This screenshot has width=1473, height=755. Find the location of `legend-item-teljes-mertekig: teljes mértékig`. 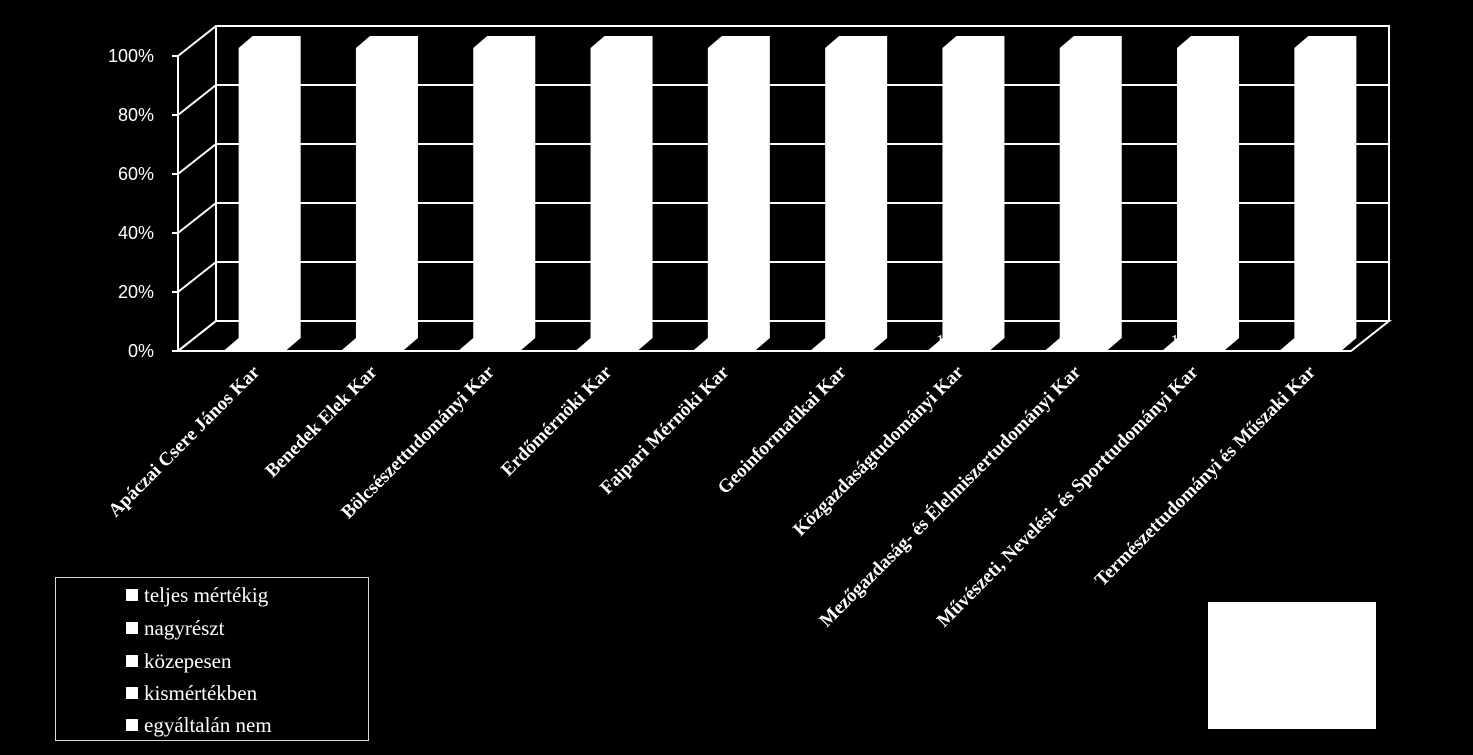

legend-item-teljes-mertekig: teljes mértékig is located at coordinates (197, 594).